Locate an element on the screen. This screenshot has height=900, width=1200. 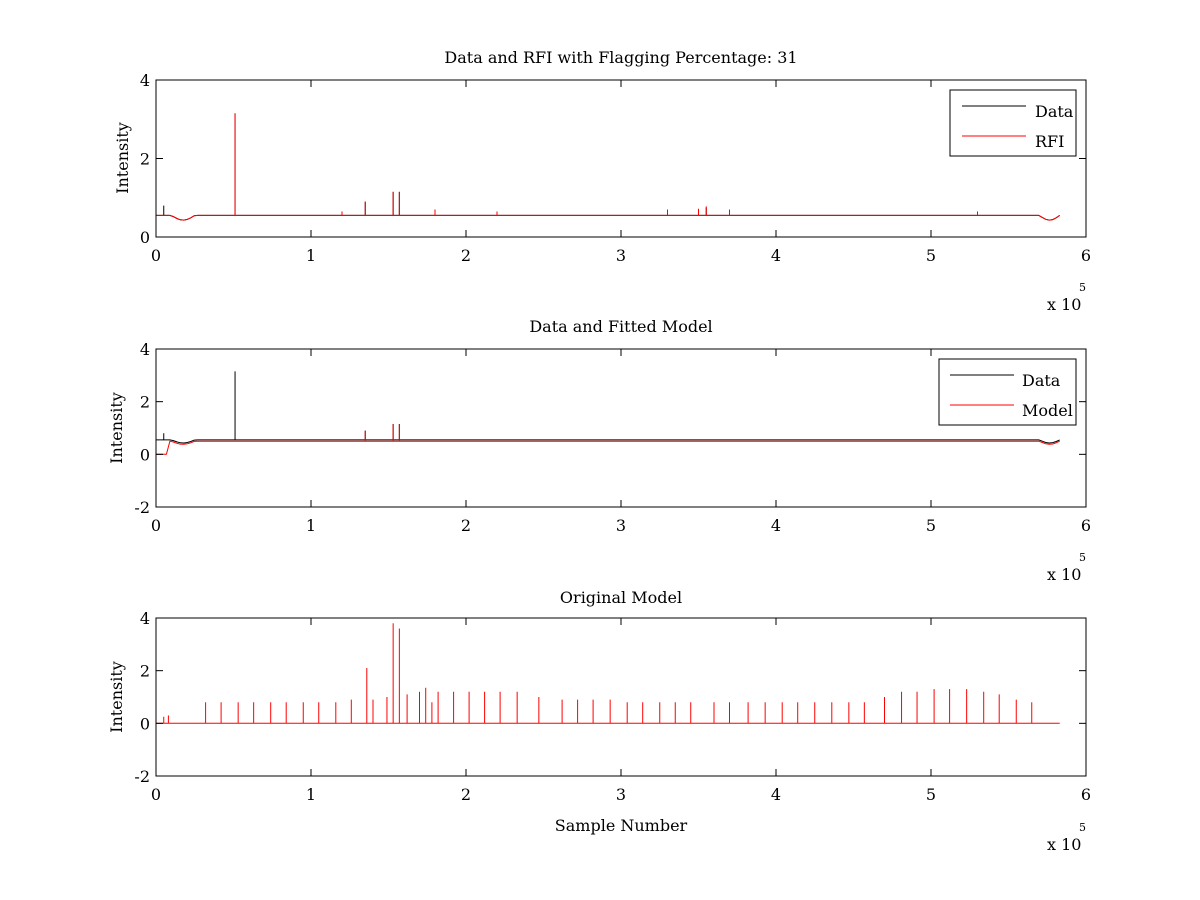
panel-1-x-exponent-power: 5 is located at coordinates (1082, 287).